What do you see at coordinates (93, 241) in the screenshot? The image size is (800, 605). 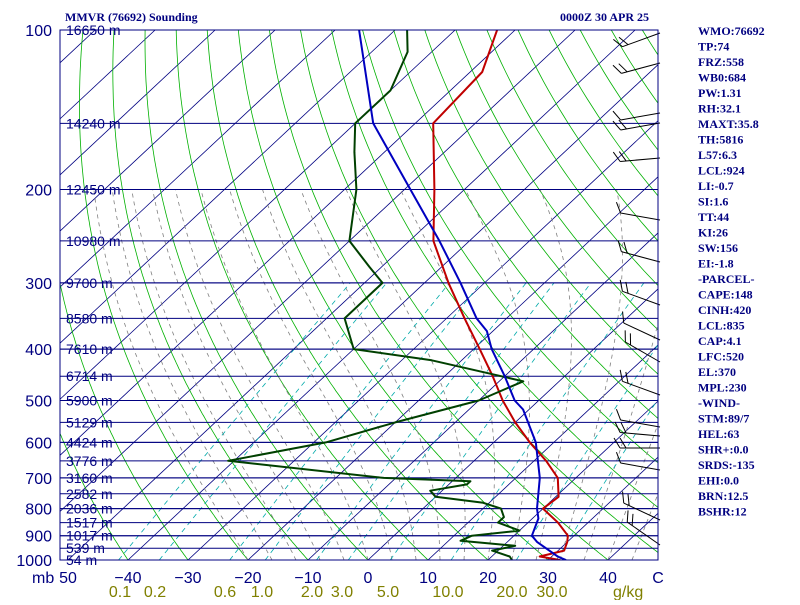 I see `height-level-label: 10980 m` at bounding box center [93, 241].